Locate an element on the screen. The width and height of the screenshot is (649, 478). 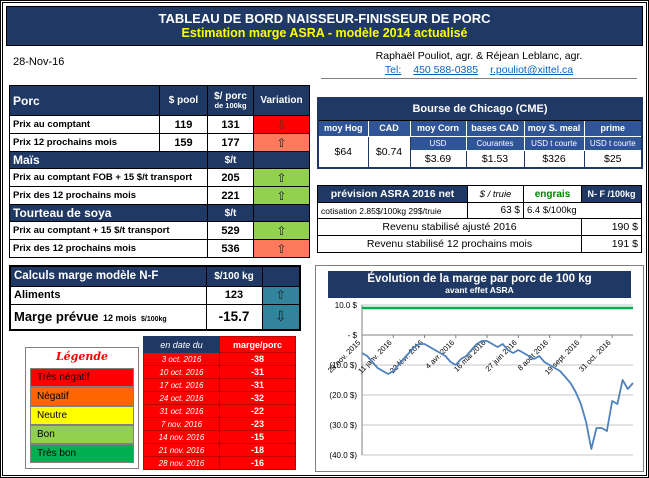
asra-title: prévision ASRA 2016 net is located at coordinates (392, 194).